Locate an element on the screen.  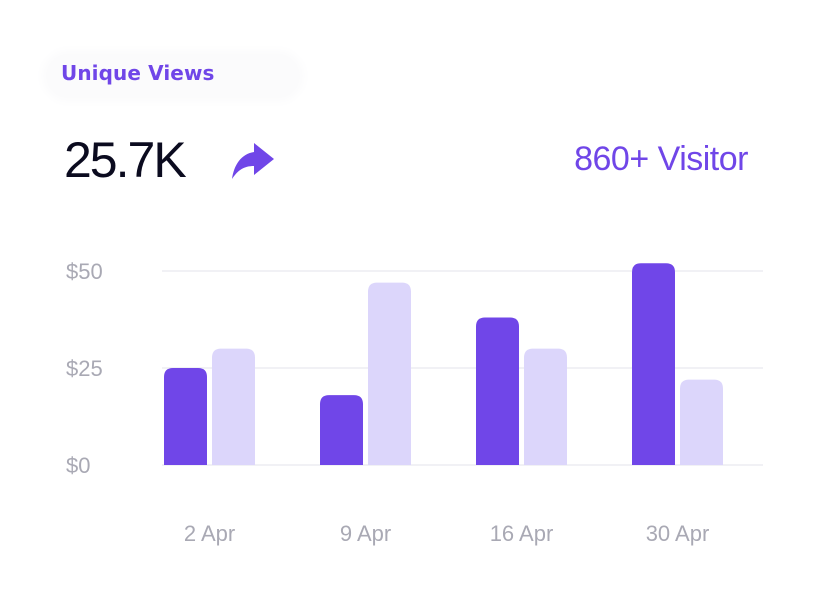
x-tick-label: 30 Apr is located at coordinates (678, 533).